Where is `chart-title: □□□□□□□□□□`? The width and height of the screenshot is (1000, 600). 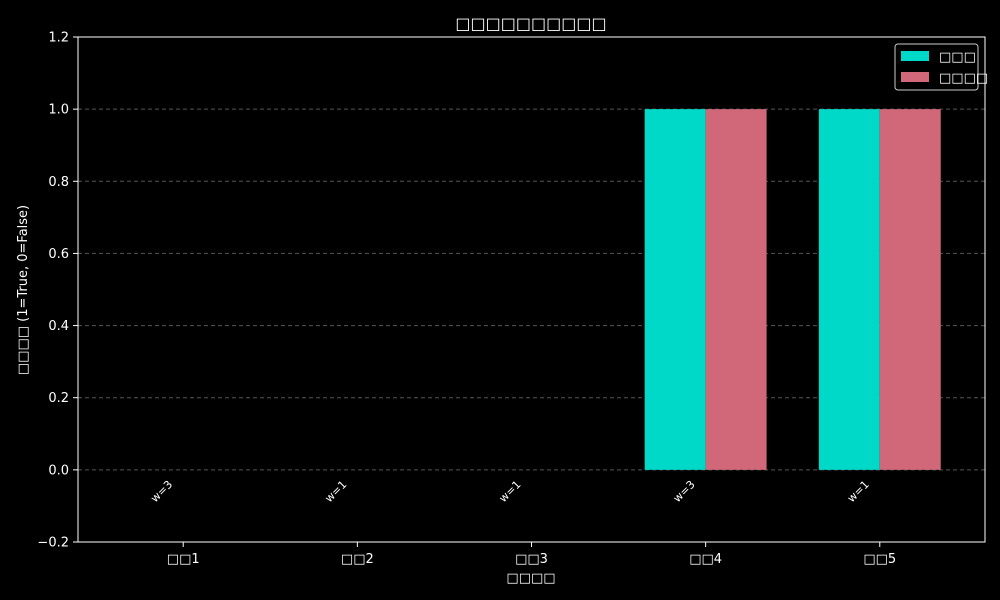 chart-title: □□□□□□□□□□ is located at coordinates (530, 23).